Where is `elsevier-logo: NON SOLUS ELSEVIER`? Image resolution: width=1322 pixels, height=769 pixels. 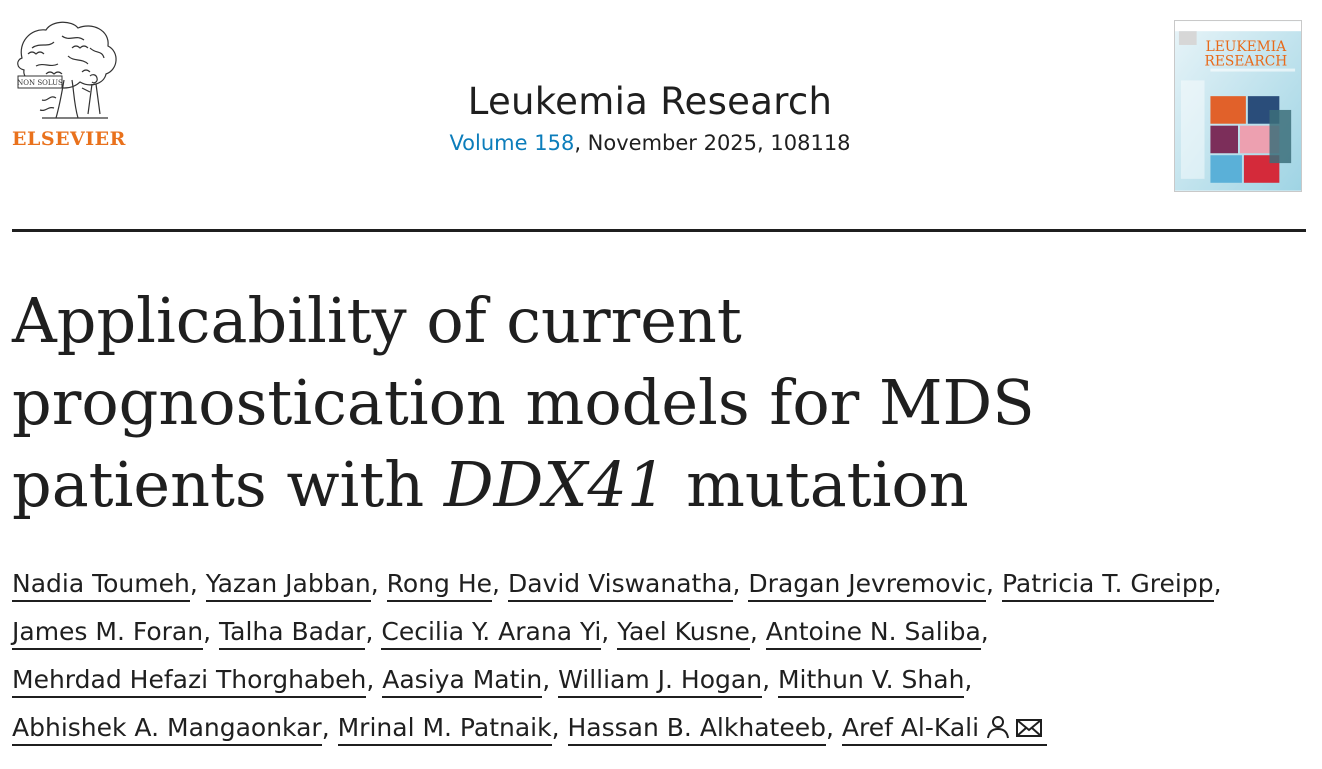
elsevier-logo: NON SOLUS ELSEVIER is located at coordinates (70, 84).